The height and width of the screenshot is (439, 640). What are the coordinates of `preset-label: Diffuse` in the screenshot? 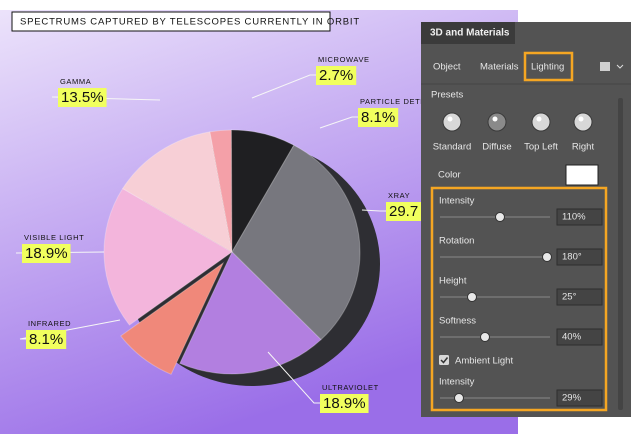 It's located at (496, 147).